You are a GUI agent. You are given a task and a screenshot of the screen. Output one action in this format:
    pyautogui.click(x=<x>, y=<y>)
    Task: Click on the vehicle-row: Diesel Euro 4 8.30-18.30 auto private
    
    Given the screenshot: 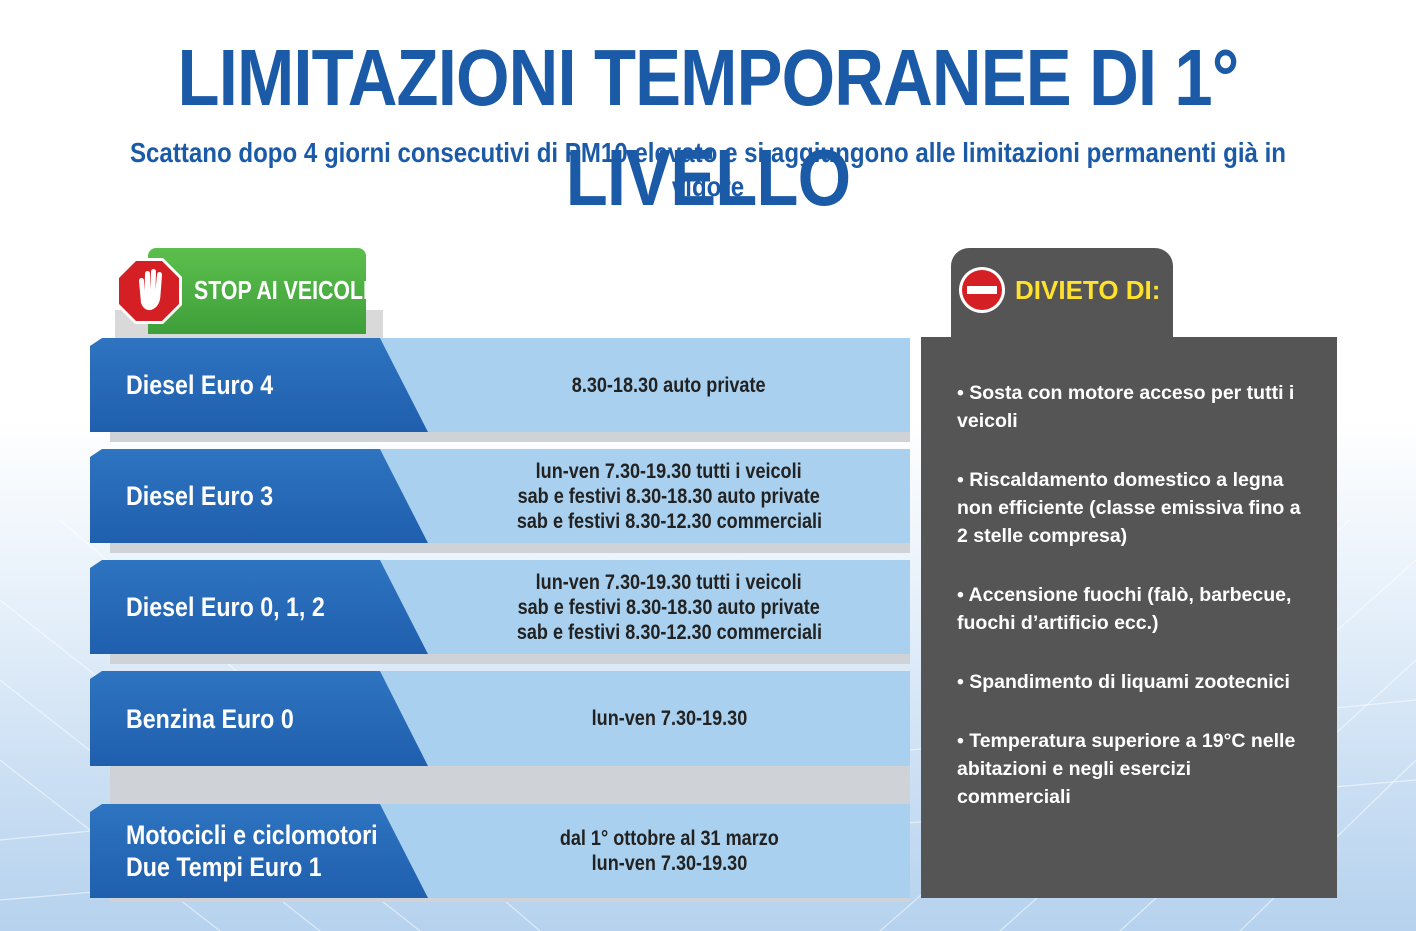 What is the action you would take?
    pyautogui.click(x=500, y=385)
    